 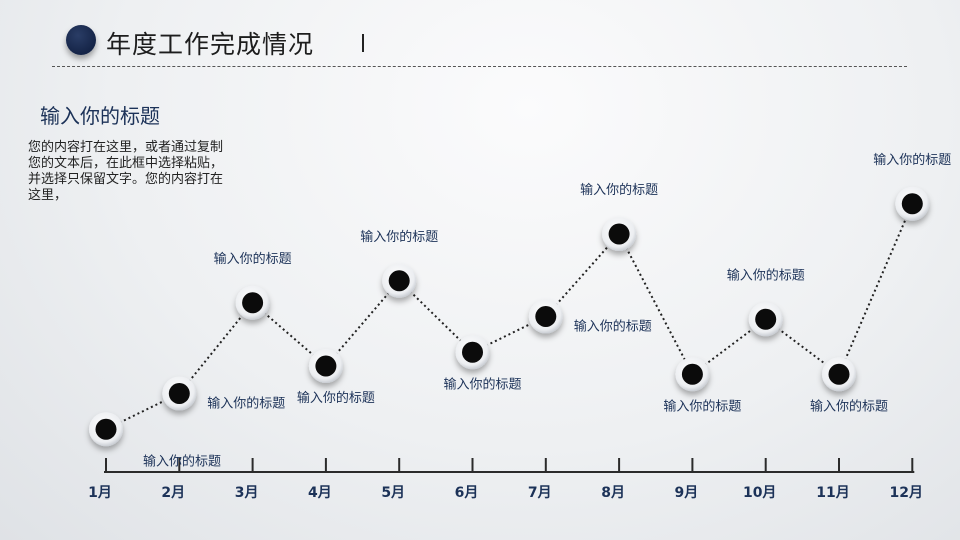 I want to click on intro-line: 这里，, so click(x=48, y=195).